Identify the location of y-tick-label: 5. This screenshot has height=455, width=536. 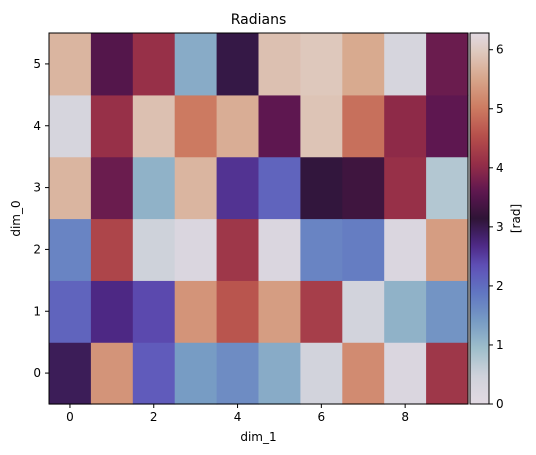
(37, 64).